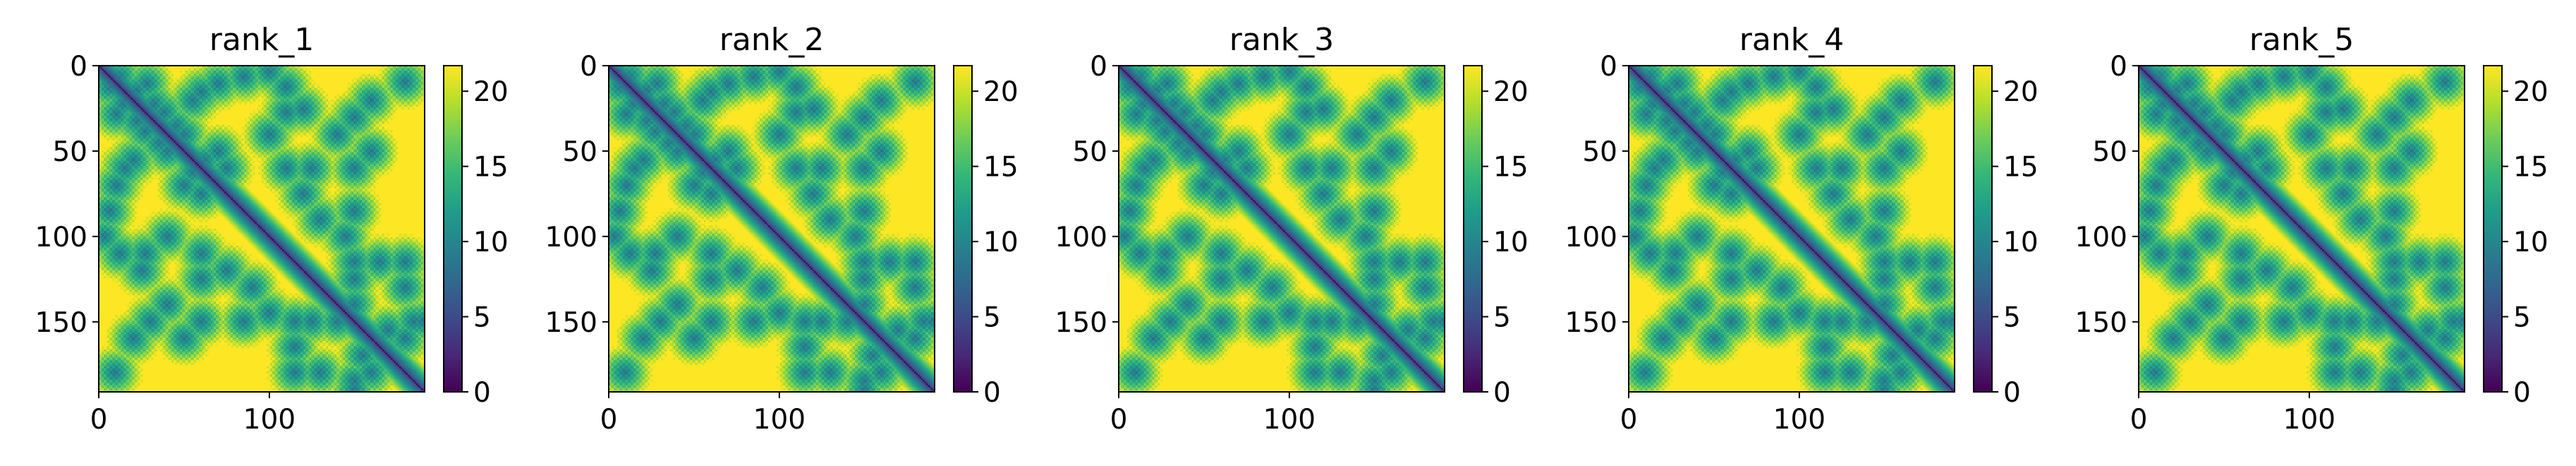 Image resolution: width=2576 pixels, height=466 pixels. Describe the element at coordinates (2301, 40) in the screenshot. I see `panel-title: rank_5` at that location.